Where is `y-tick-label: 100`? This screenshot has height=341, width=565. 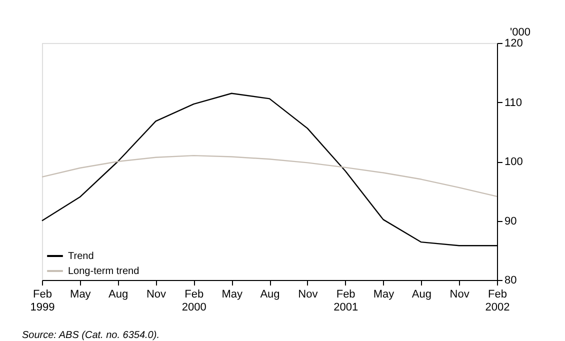 y-tick-label: 100 is located at coordinates (513, 162).